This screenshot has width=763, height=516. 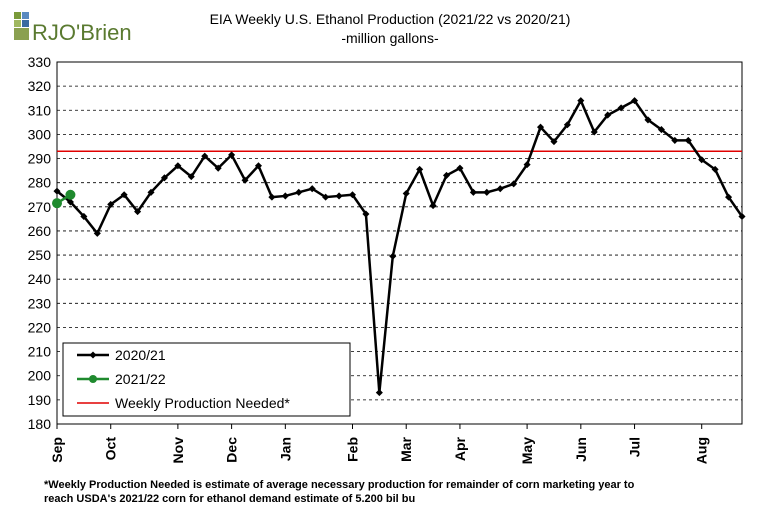 What do you see at coordinates (82, 32) in the screenshot?
I see `logo-text: RJO'Brien` at bounding box center [82, 32].